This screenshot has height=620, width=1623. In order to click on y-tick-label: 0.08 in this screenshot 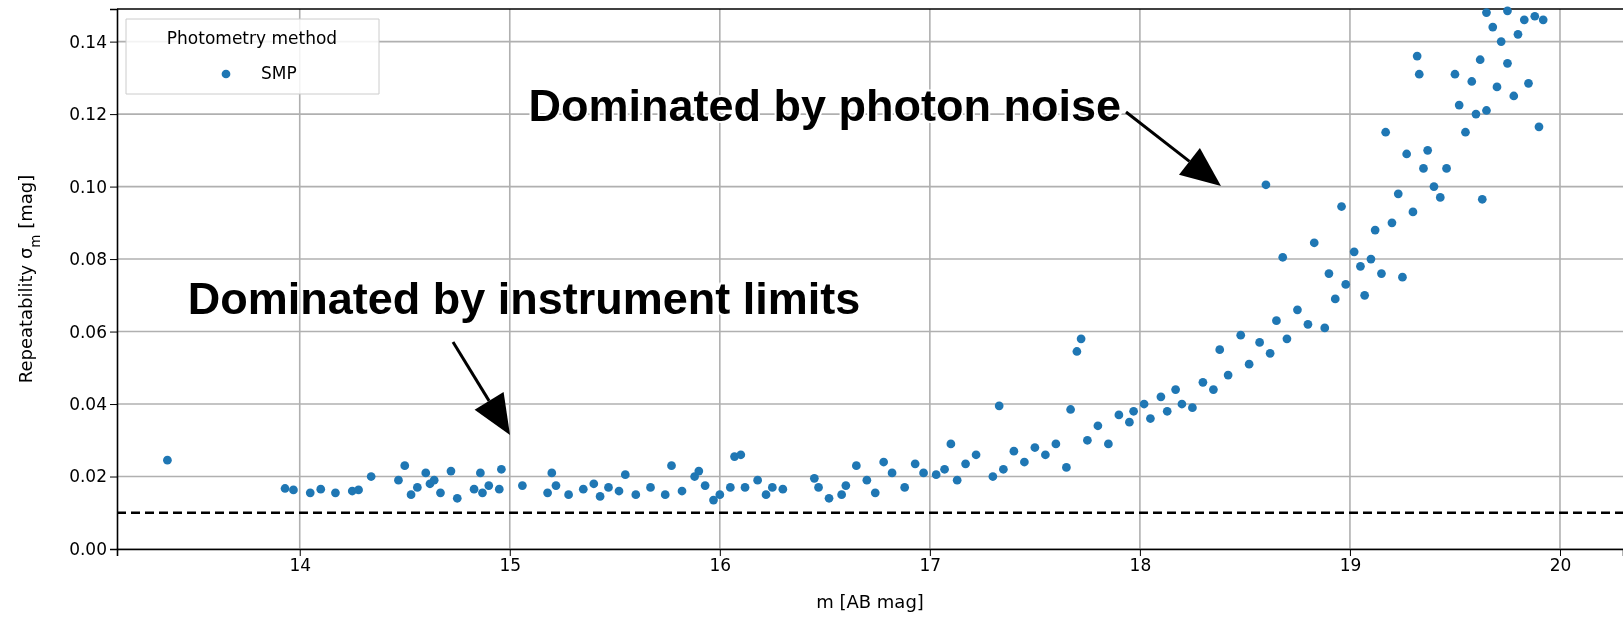, I will do `click(88, 259)`.